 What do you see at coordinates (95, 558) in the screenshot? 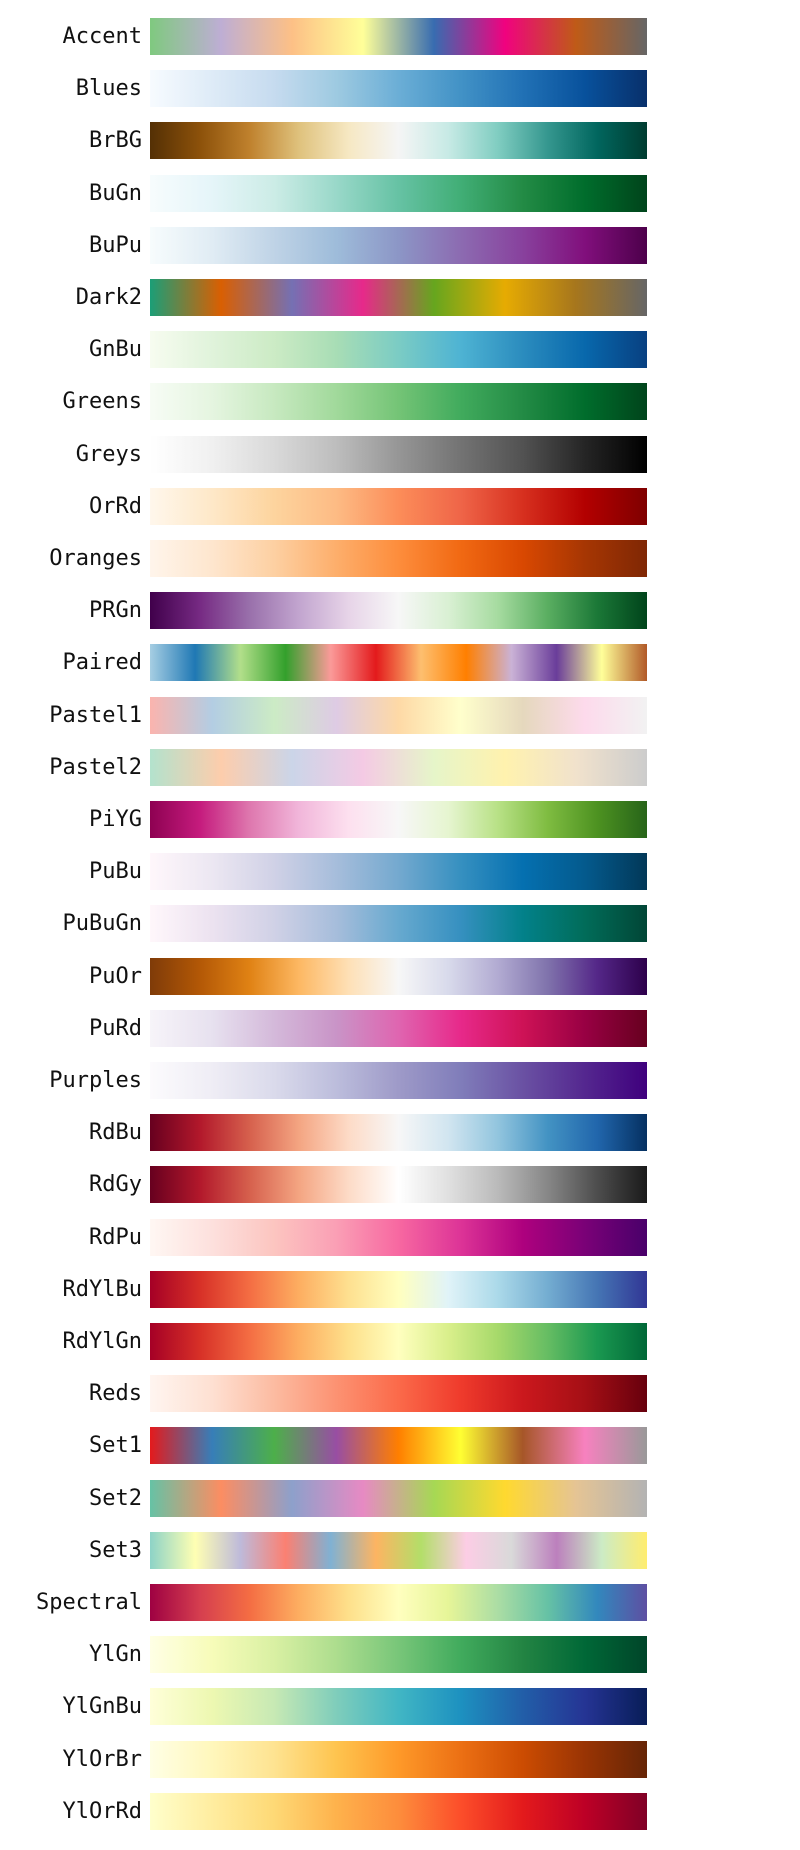
I see `colormap-label: Oranges` at bounding box center [95, 558].